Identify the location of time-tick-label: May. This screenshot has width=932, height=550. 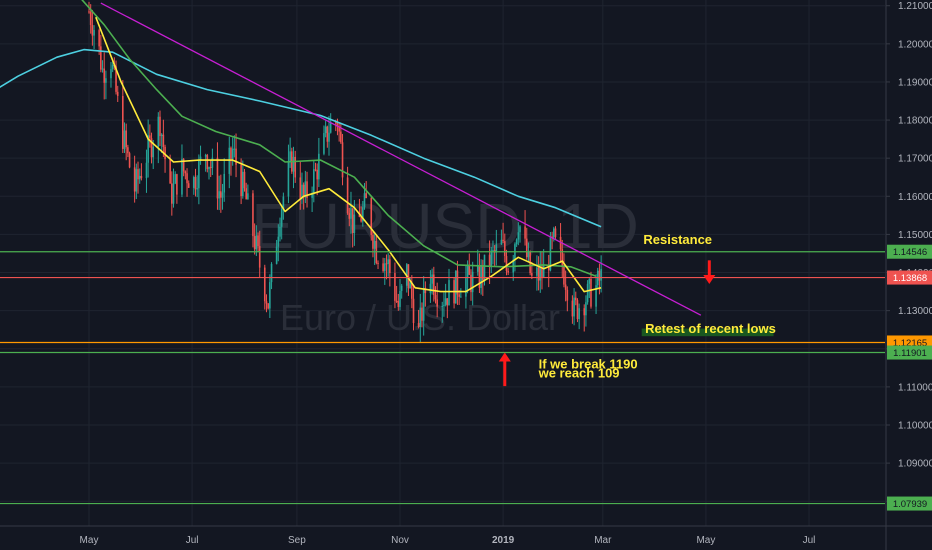
(705, 540).